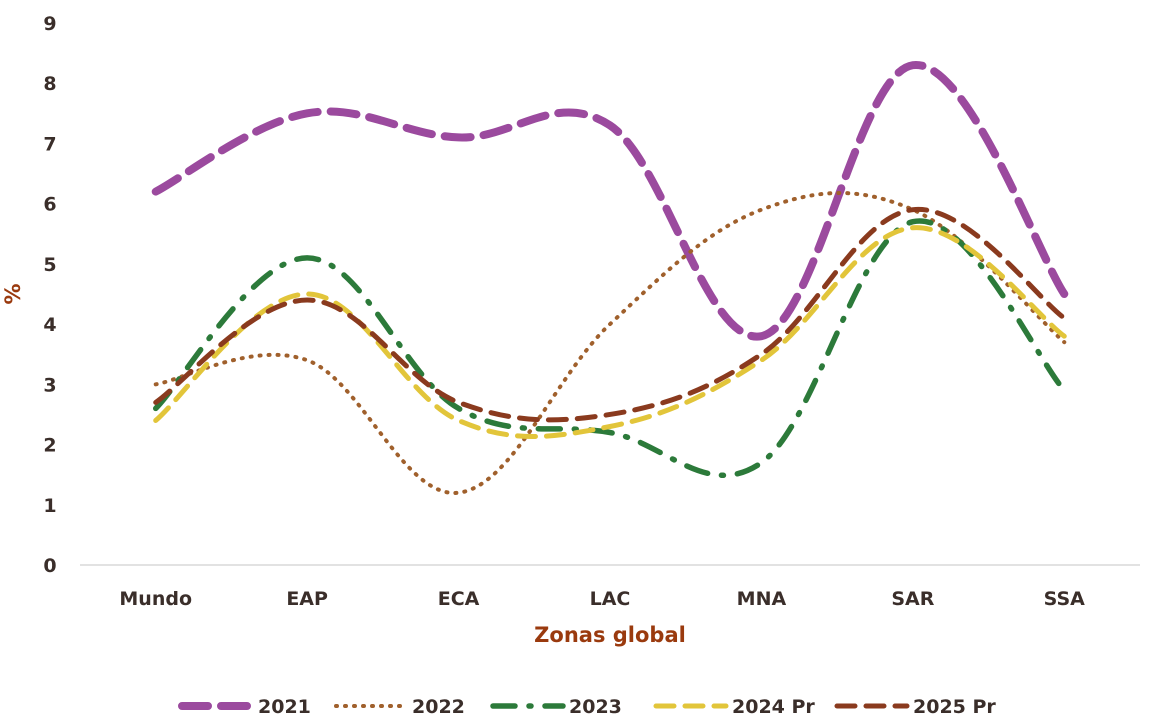  What do you see at coordinates (307, 599) in the screenshot?
I see `x-tick-label: EAP` at bounding box center [307, 599].